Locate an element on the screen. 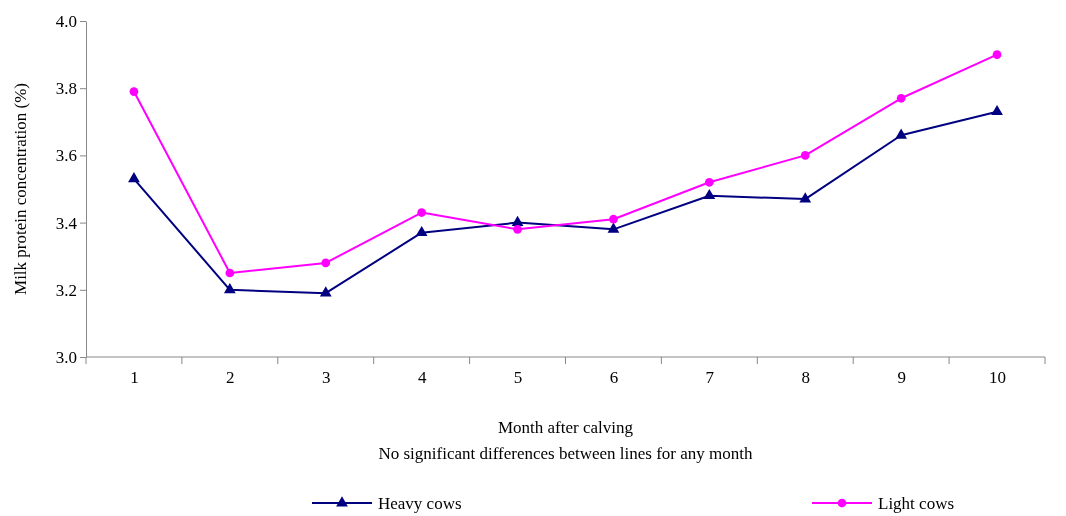 The width and height of the screenshot is (1066, 516). x-tick-label: 1 is located at coordinates (134, 378).